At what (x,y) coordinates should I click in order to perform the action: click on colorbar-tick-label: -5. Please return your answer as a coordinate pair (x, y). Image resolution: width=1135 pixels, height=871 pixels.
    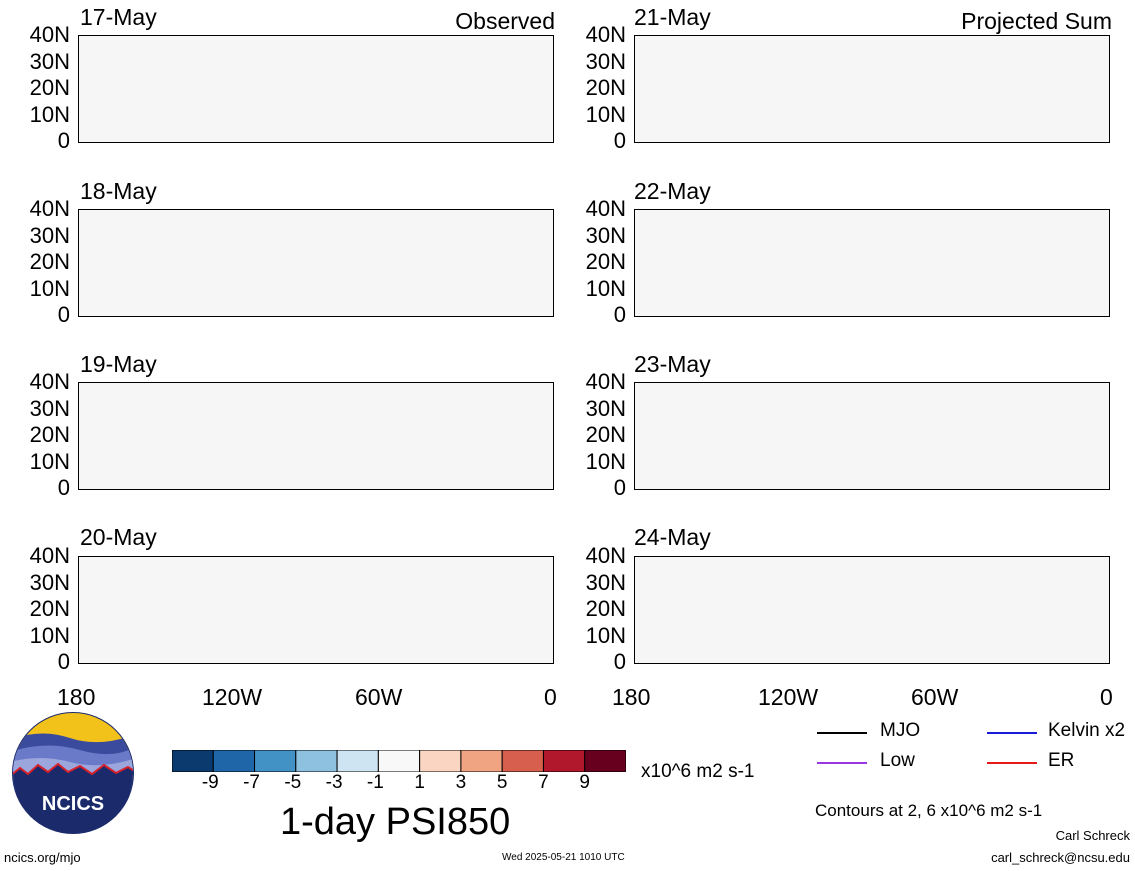
    Looking at the image, I should click on (293, 782).